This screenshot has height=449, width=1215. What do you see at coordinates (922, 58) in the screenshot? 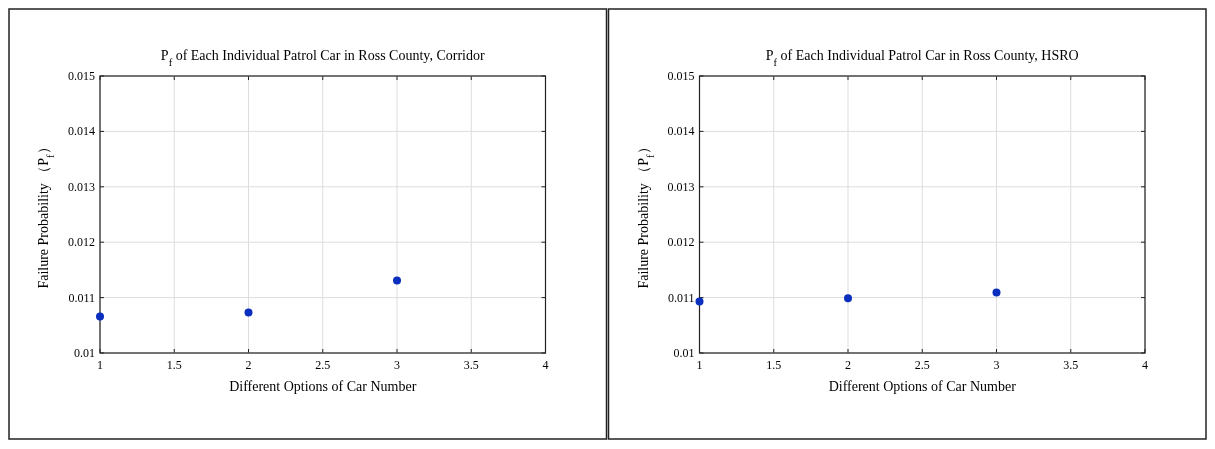
I see `chart-title: P$_{f}$ of Each Individual Patrol Car in Ross County, HSRO` at bounding box center [922, 58].